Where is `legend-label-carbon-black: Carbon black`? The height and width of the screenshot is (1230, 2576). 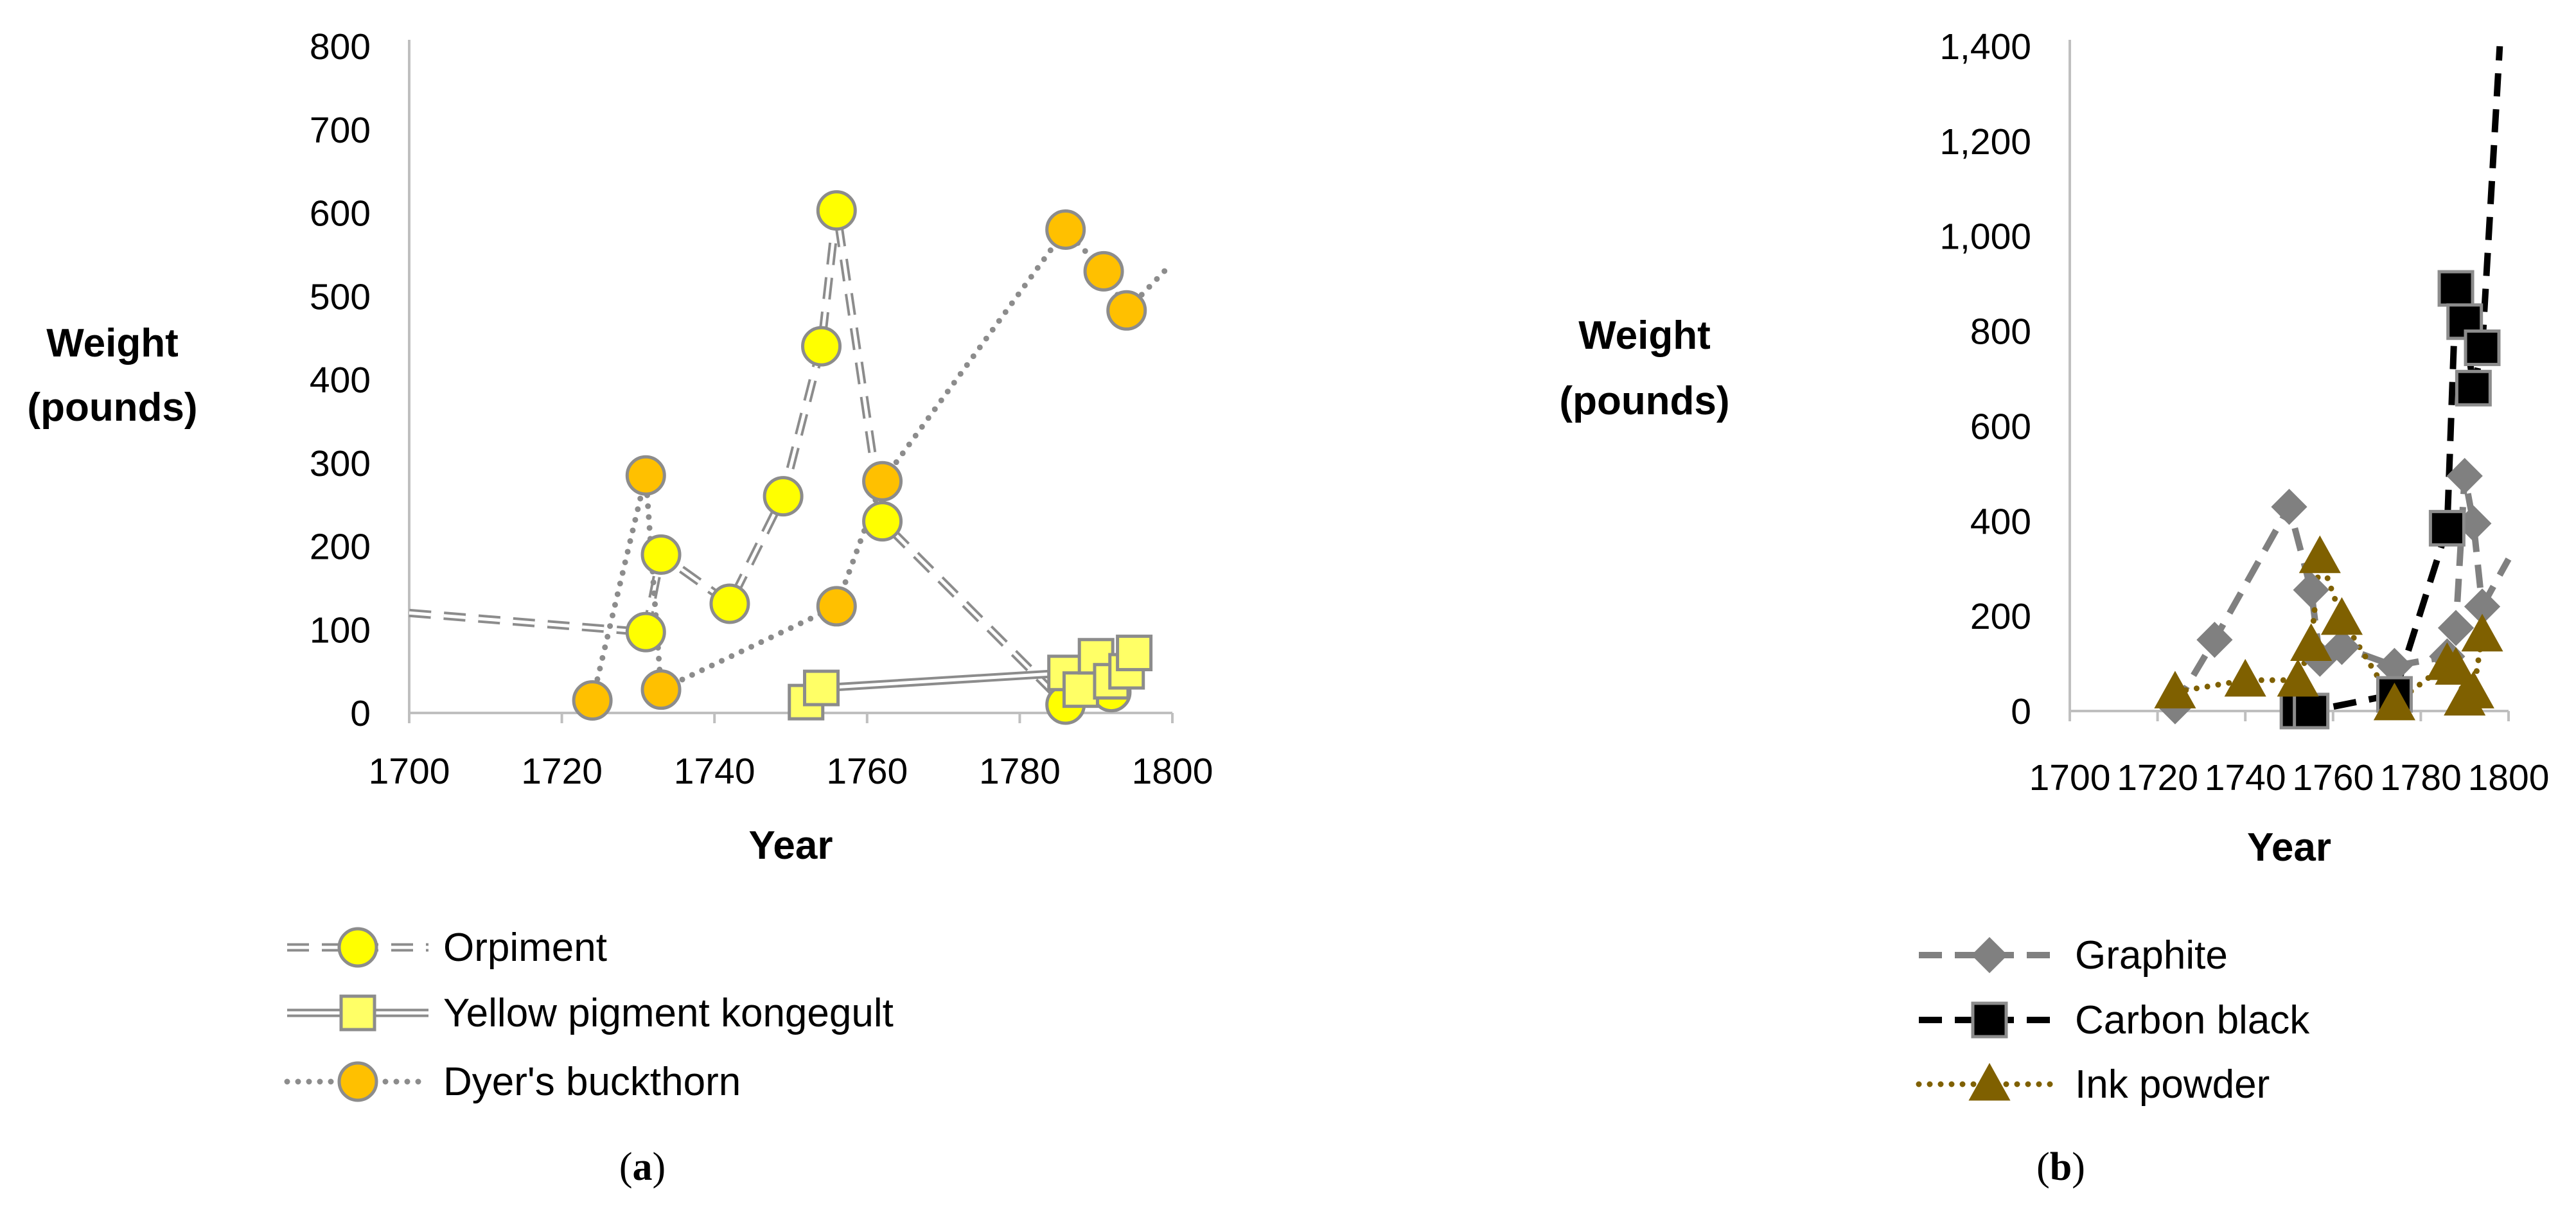 legend-label-carbon-black: Carbon black is located at coordinates (2192, 1020).